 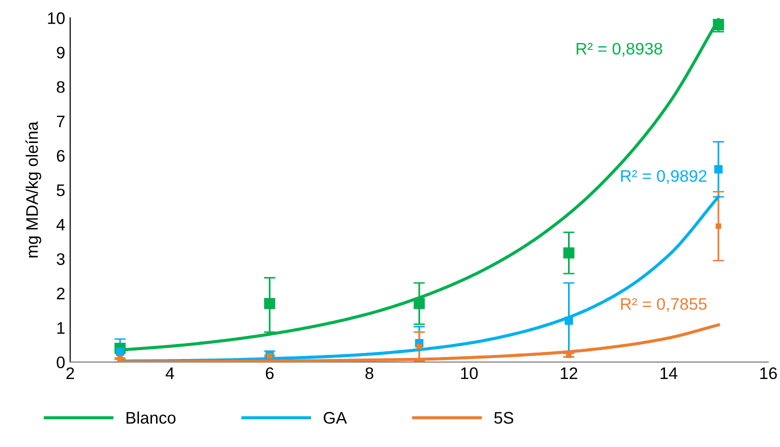 What do you see at coordinates (569, 373) in the screenshot?
I see `x-tick-label: 12` at bounding box center [569, 373].